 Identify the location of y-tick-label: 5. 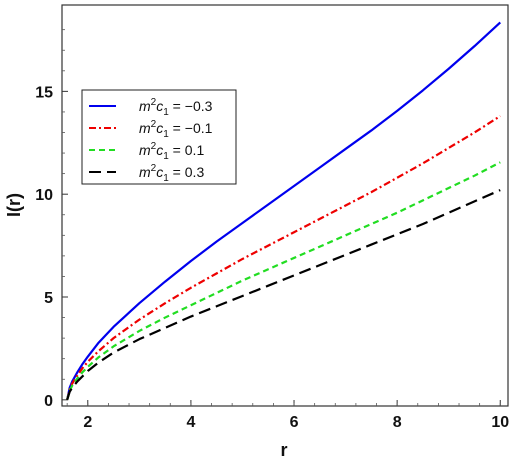
(48, 298).